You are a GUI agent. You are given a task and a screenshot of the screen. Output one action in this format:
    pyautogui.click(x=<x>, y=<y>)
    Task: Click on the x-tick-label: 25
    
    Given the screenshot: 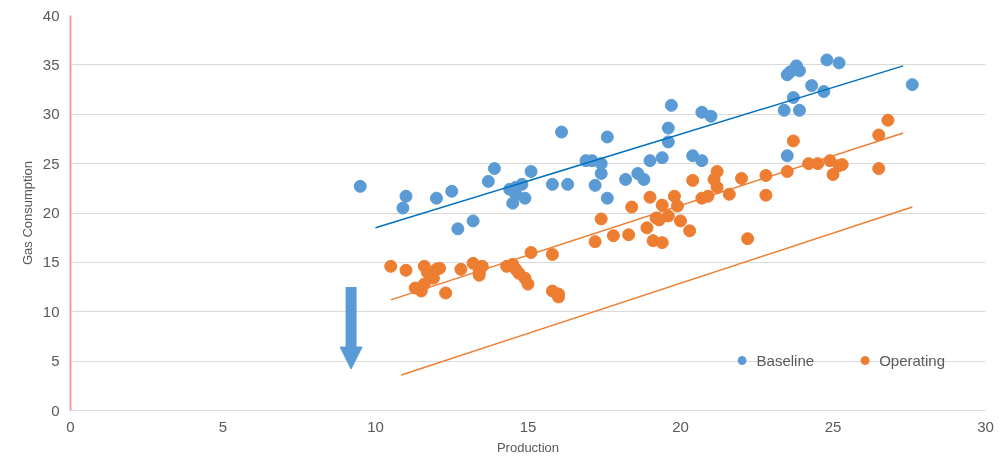 What is the action you would take?
    pyautogui.click(x=833, y=426)
    